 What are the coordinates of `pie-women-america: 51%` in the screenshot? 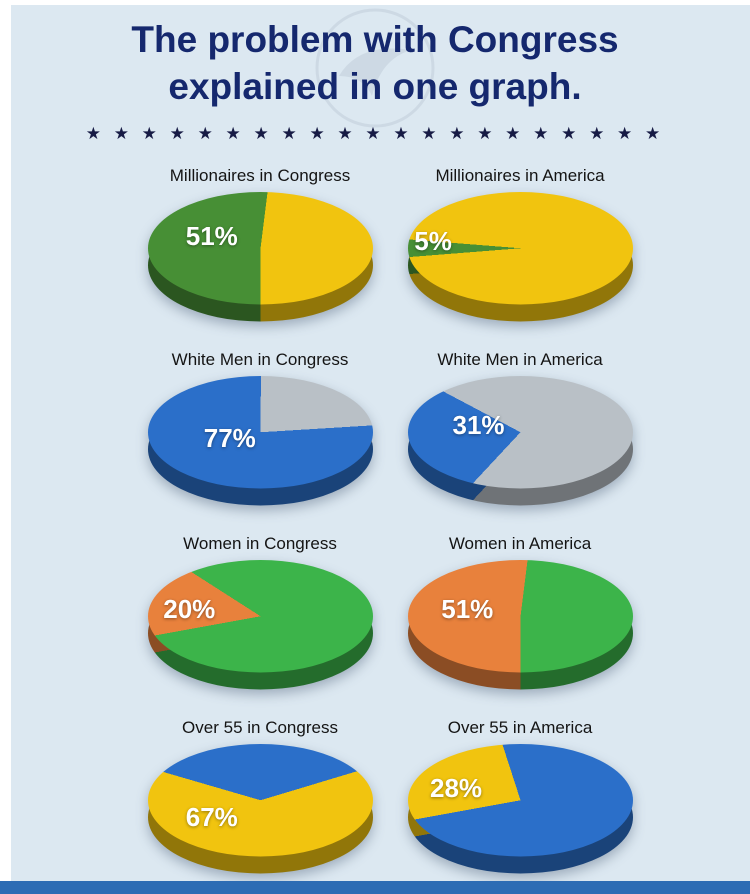 It's located at (520, 625).